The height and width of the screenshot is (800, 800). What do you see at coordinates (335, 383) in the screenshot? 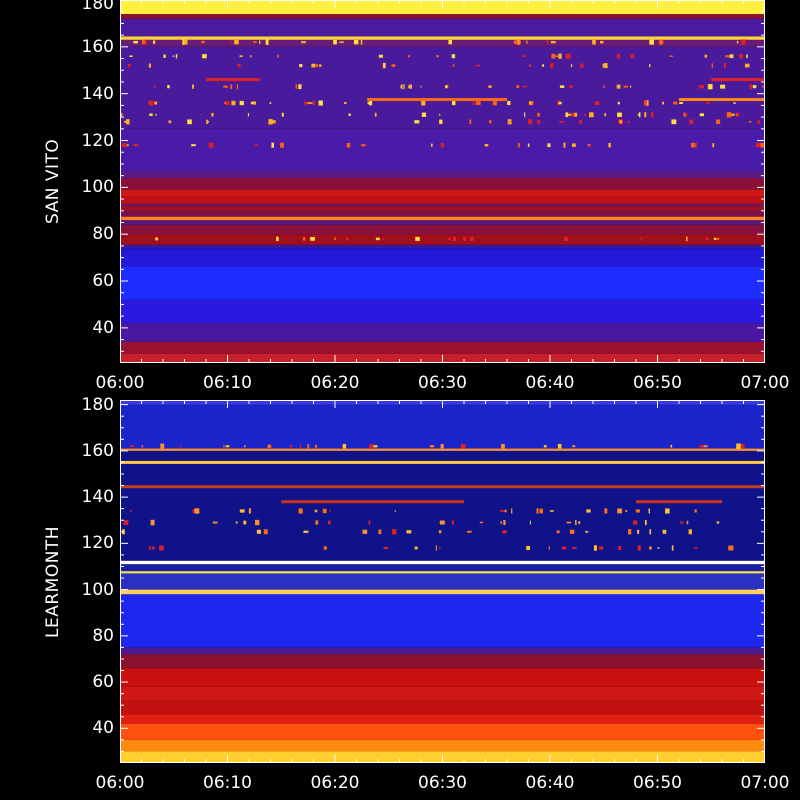
I see `x-tick-label: 06:20` at bounding box center [335, 383].